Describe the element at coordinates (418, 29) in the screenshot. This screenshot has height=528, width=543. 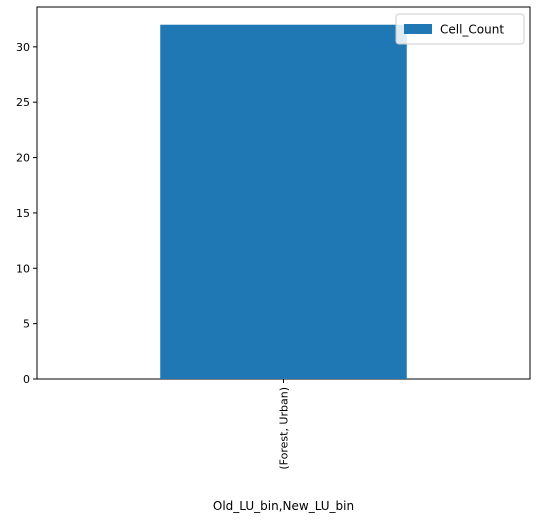
I see `legend-swatch` at that location.